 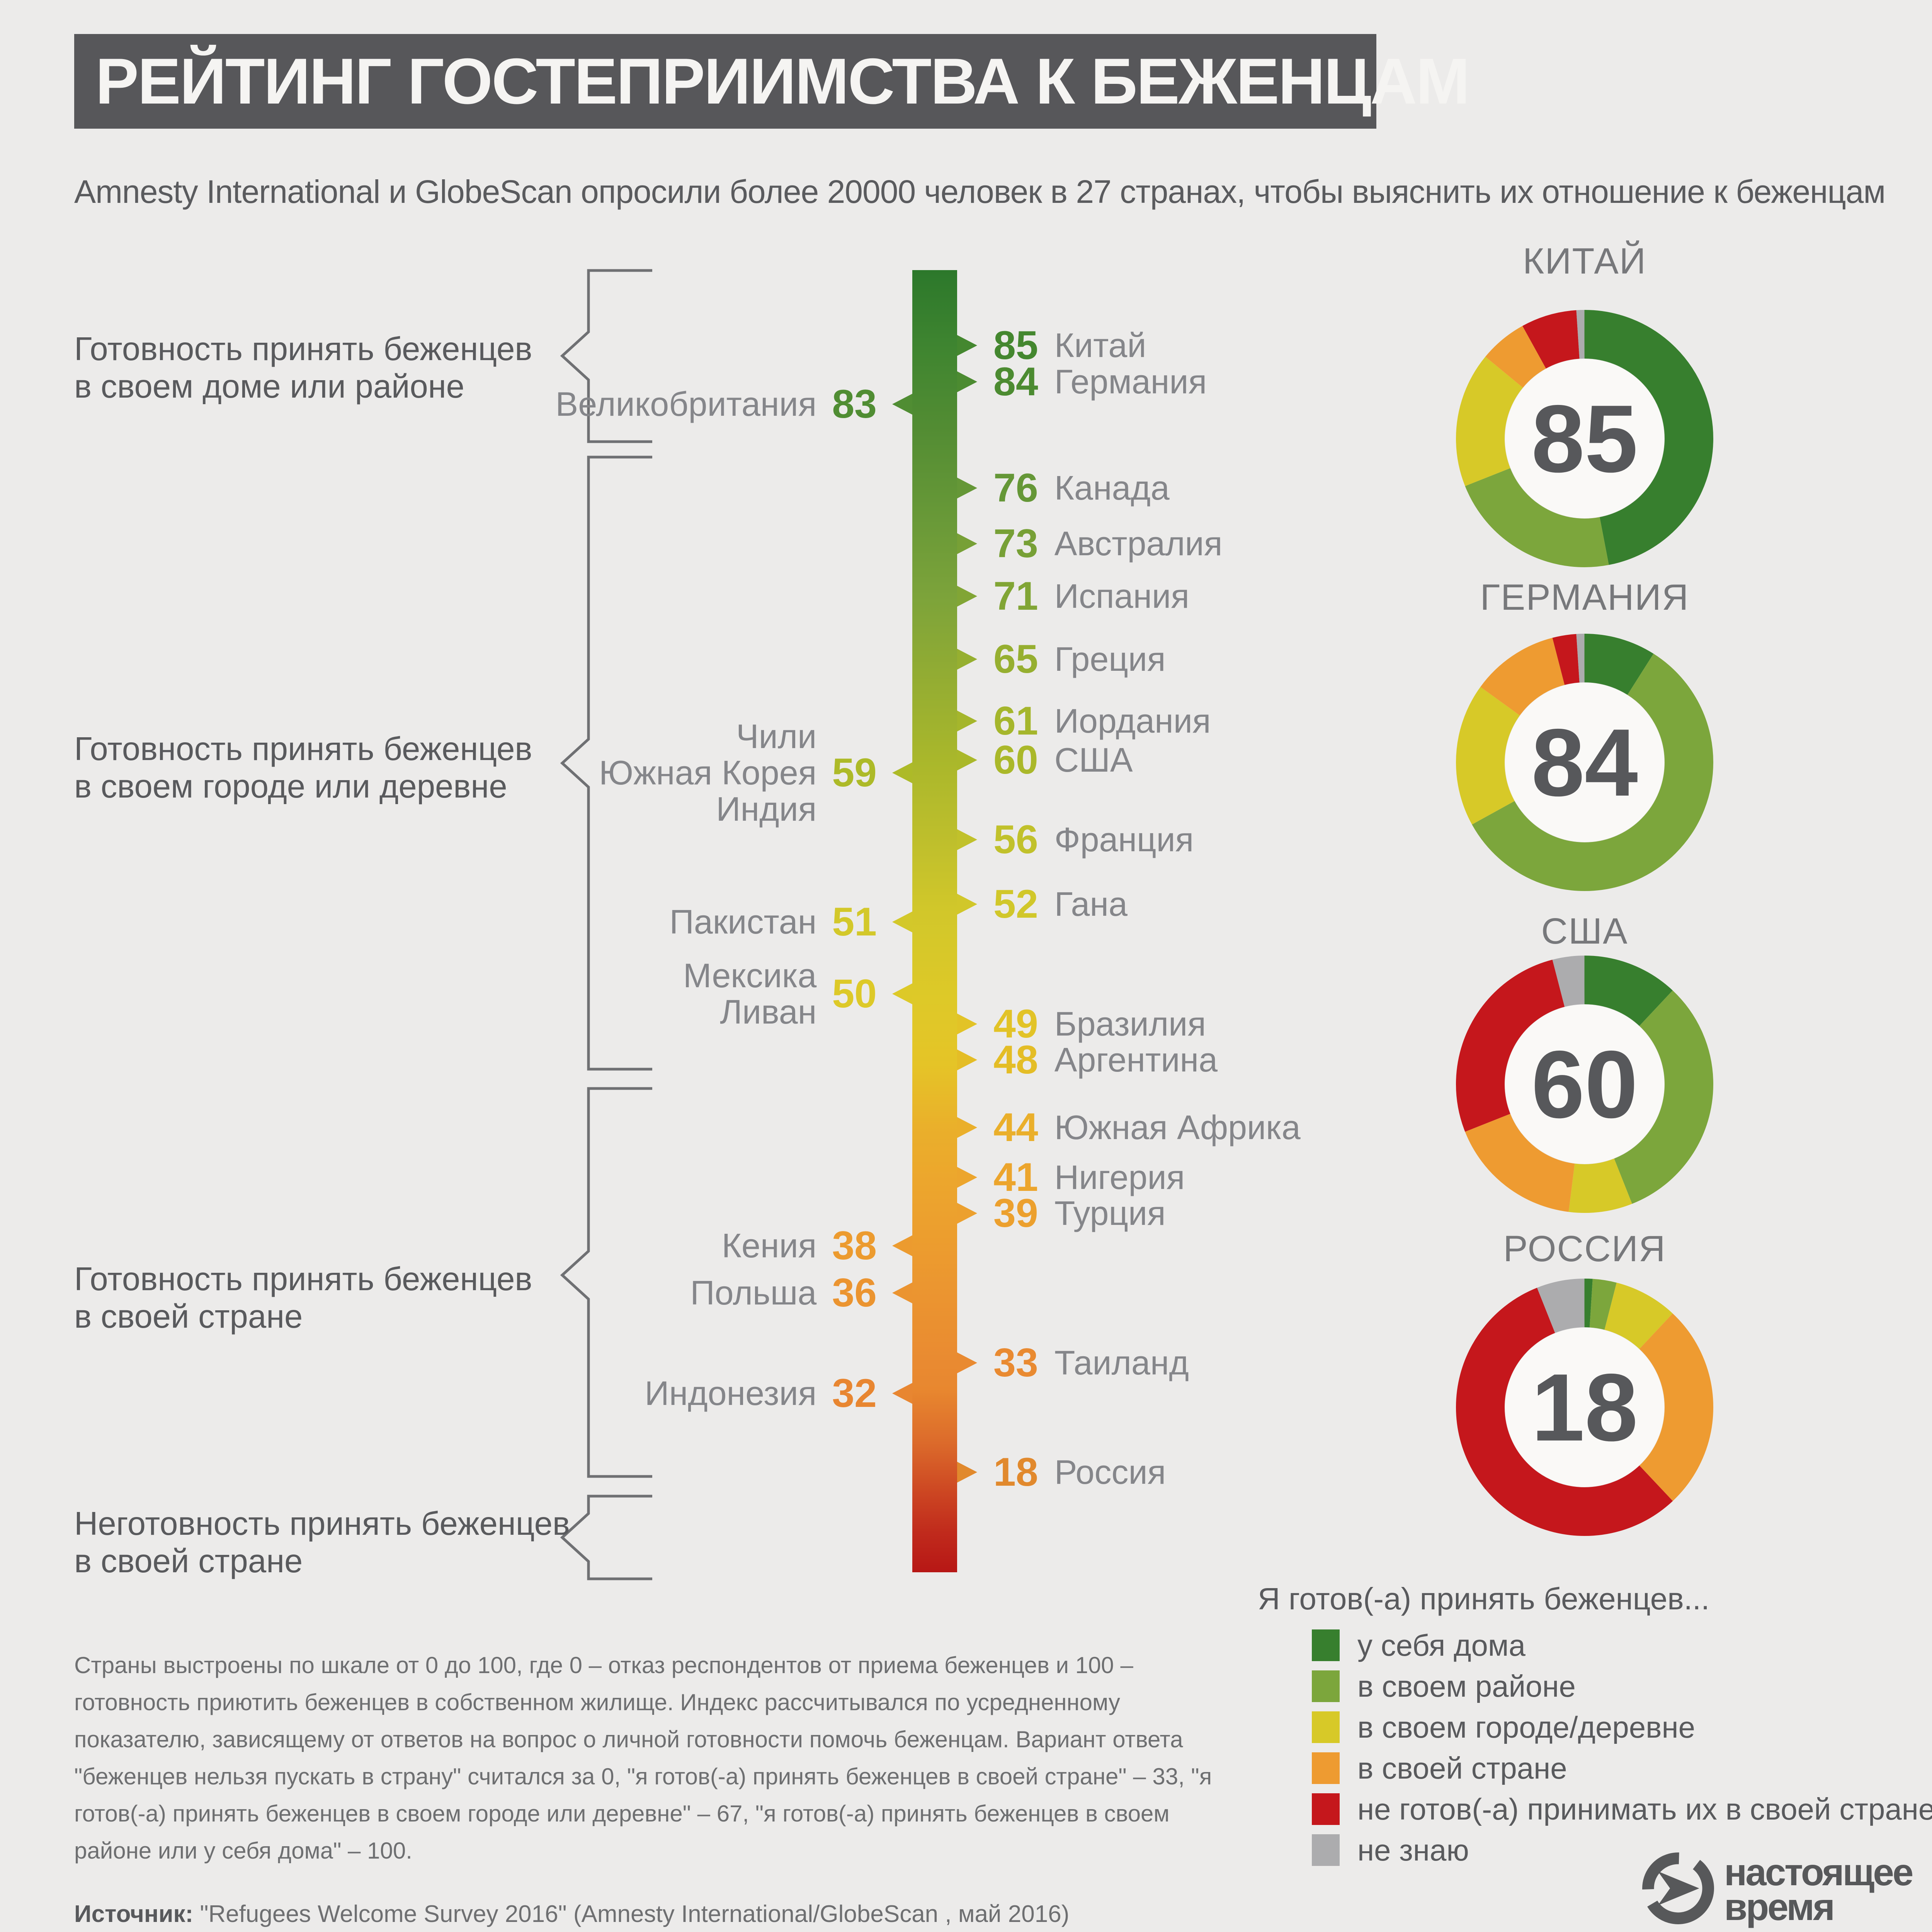 What do you see at coordinates (1015, 488) in the screenshot?
I see `scale-item-value: 76` at bounding box center [1015, 488].